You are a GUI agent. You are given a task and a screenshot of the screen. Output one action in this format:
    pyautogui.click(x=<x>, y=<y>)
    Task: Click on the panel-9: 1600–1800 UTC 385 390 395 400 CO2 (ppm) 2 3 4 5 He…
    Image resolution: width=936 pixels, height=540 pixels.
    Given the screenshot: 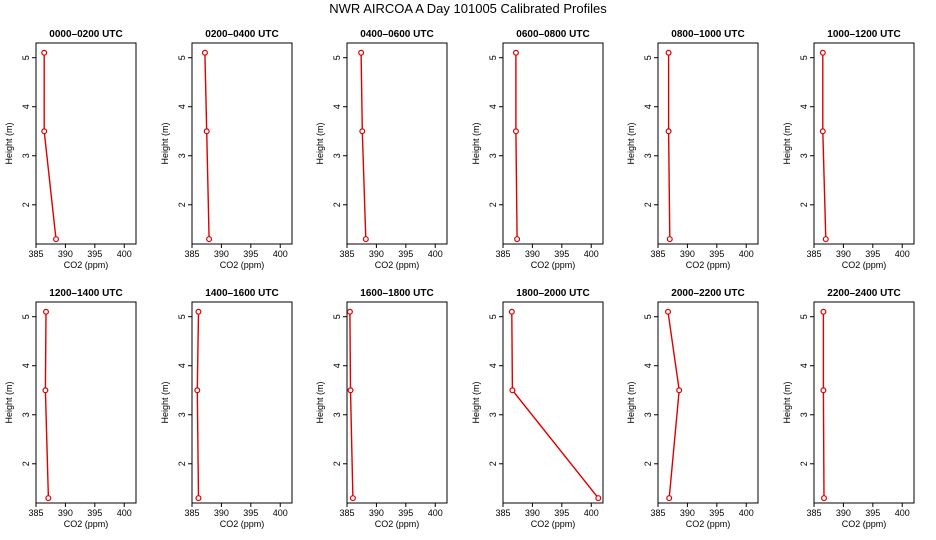 What is the action you would take?
    pyautogui.click(x=381, y=408)
    